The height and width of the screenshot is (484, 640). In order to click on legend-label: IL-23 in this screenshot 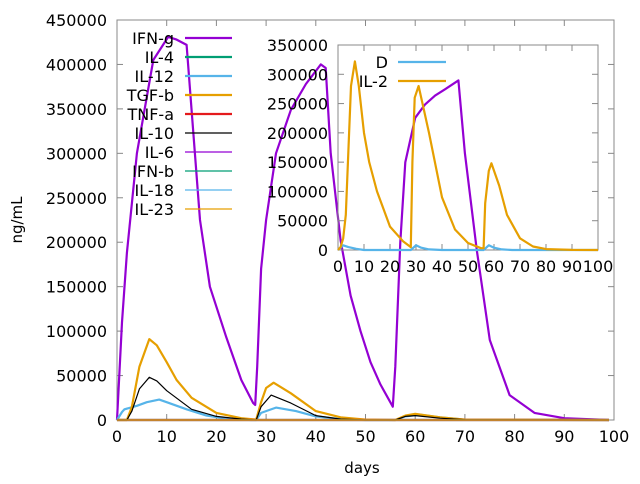, I will do `click(154, 209)`.